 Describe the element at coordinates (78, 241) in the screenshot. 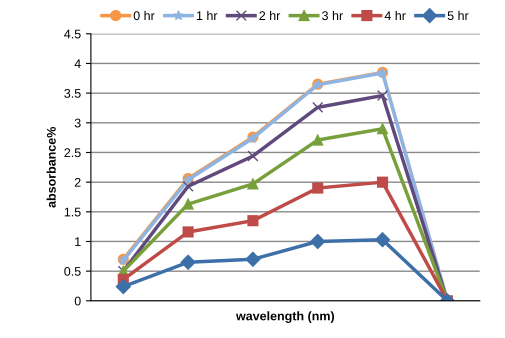

I see `y-tick-label: 1` at that location.